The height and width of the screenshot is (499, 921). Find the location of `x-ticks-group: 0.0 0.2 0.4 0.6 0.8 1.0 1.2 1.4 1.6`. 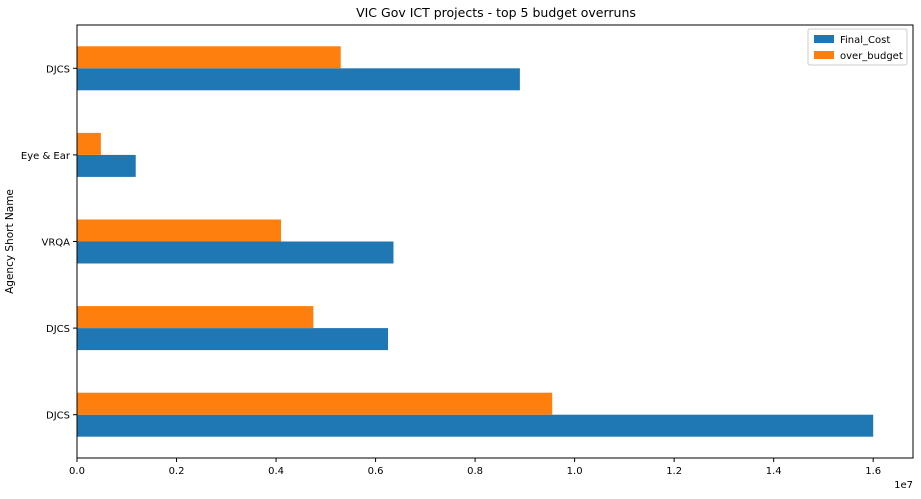

x-ticks-group: 0.0 0.2 0.4 0.6 0.8 1.0 1.2 1.4 1.6 is located at coordinates (475, 467).